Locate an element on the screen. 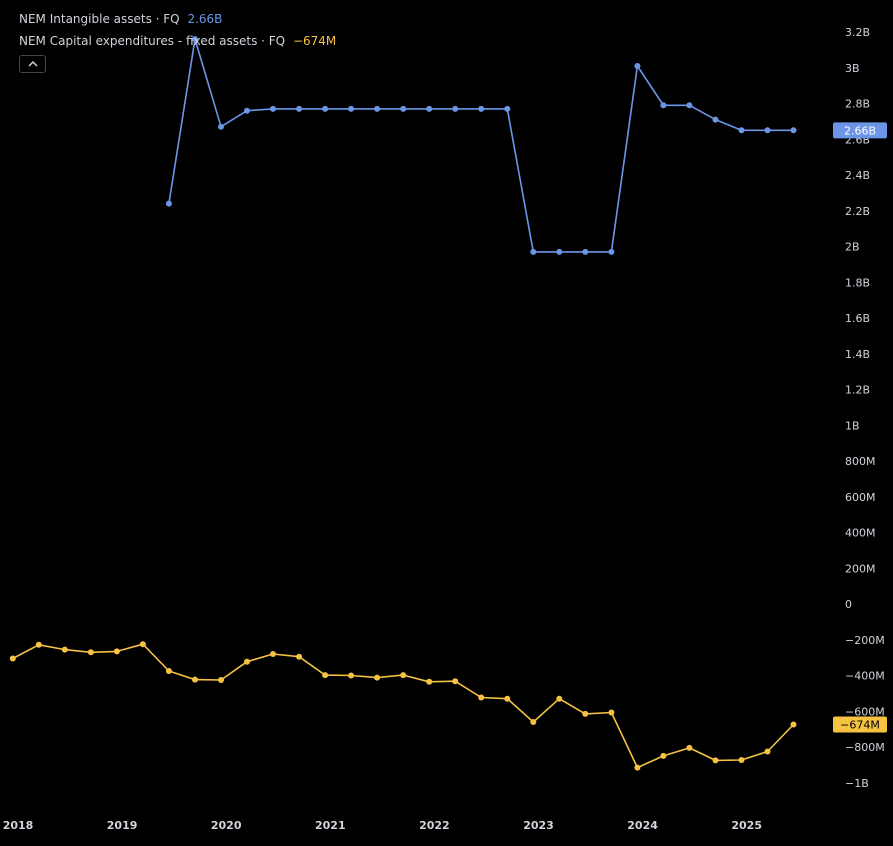  last-value-badges: 2.66B −674M is located at coordinates (860, 427).